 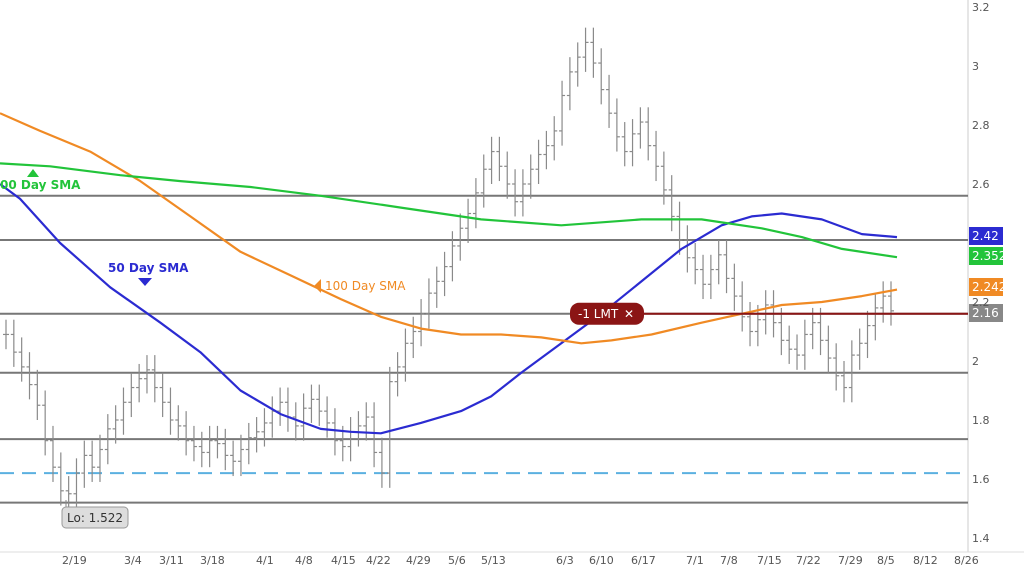 What do you see at coordinates (981, 479) in the screenshot?
I see `y-tick-label: 1.6` at bounding box center [981, 479].